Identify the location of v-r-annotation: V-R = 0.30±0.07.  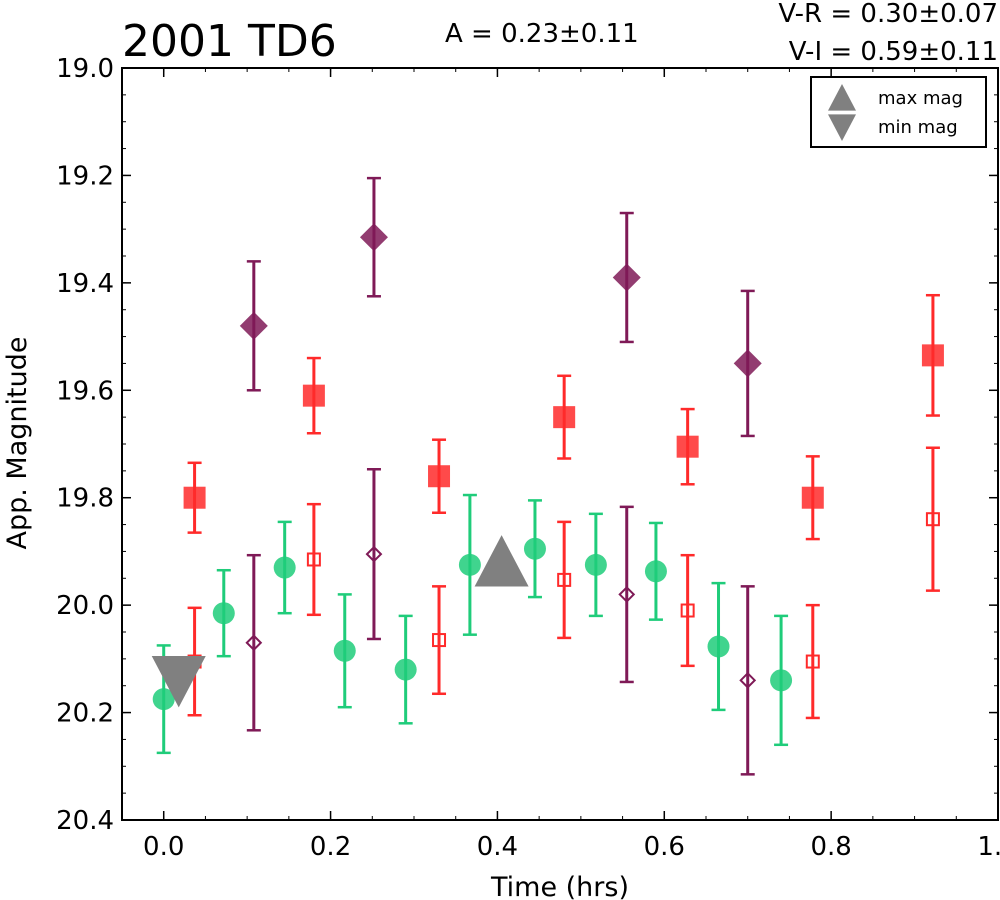
(888, 14).